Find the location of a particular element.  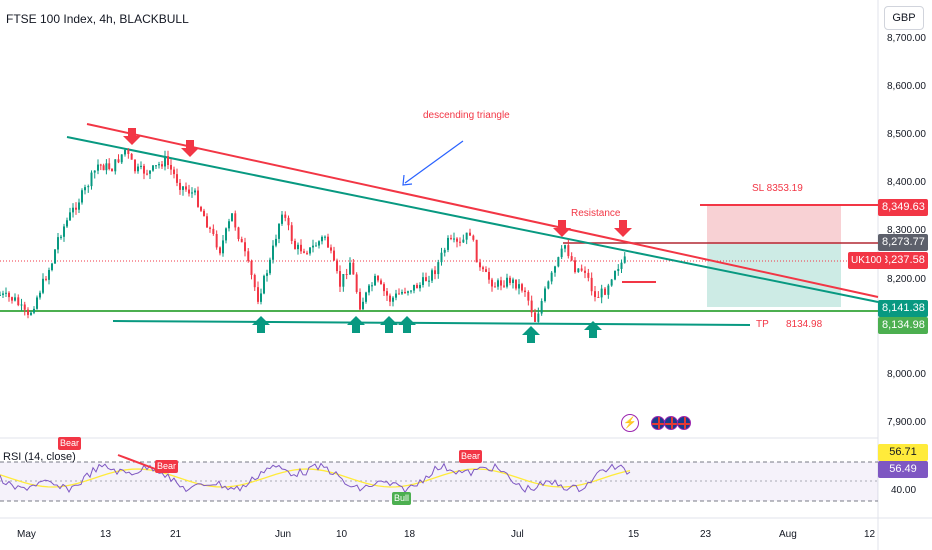

entry-price-tag: 8,273.77 is located at coordinates (903, 242).